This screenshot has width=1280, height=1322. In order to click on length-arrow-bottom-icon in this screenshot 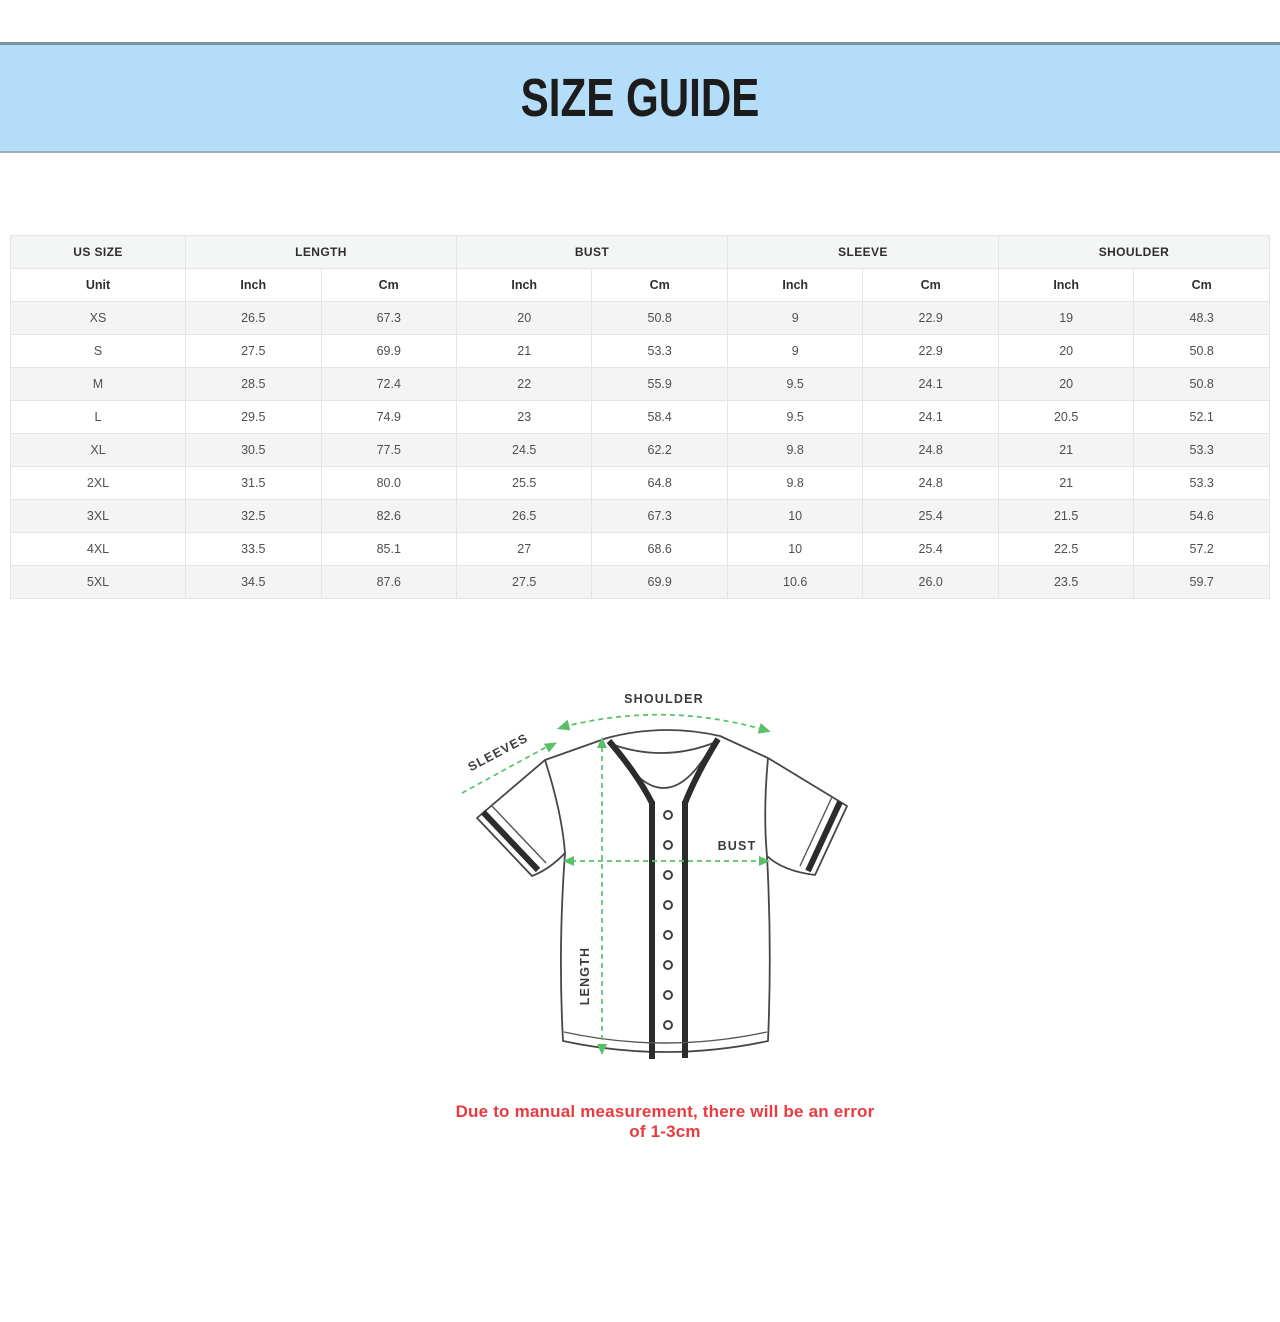, I will do `click(602, 1049)`.